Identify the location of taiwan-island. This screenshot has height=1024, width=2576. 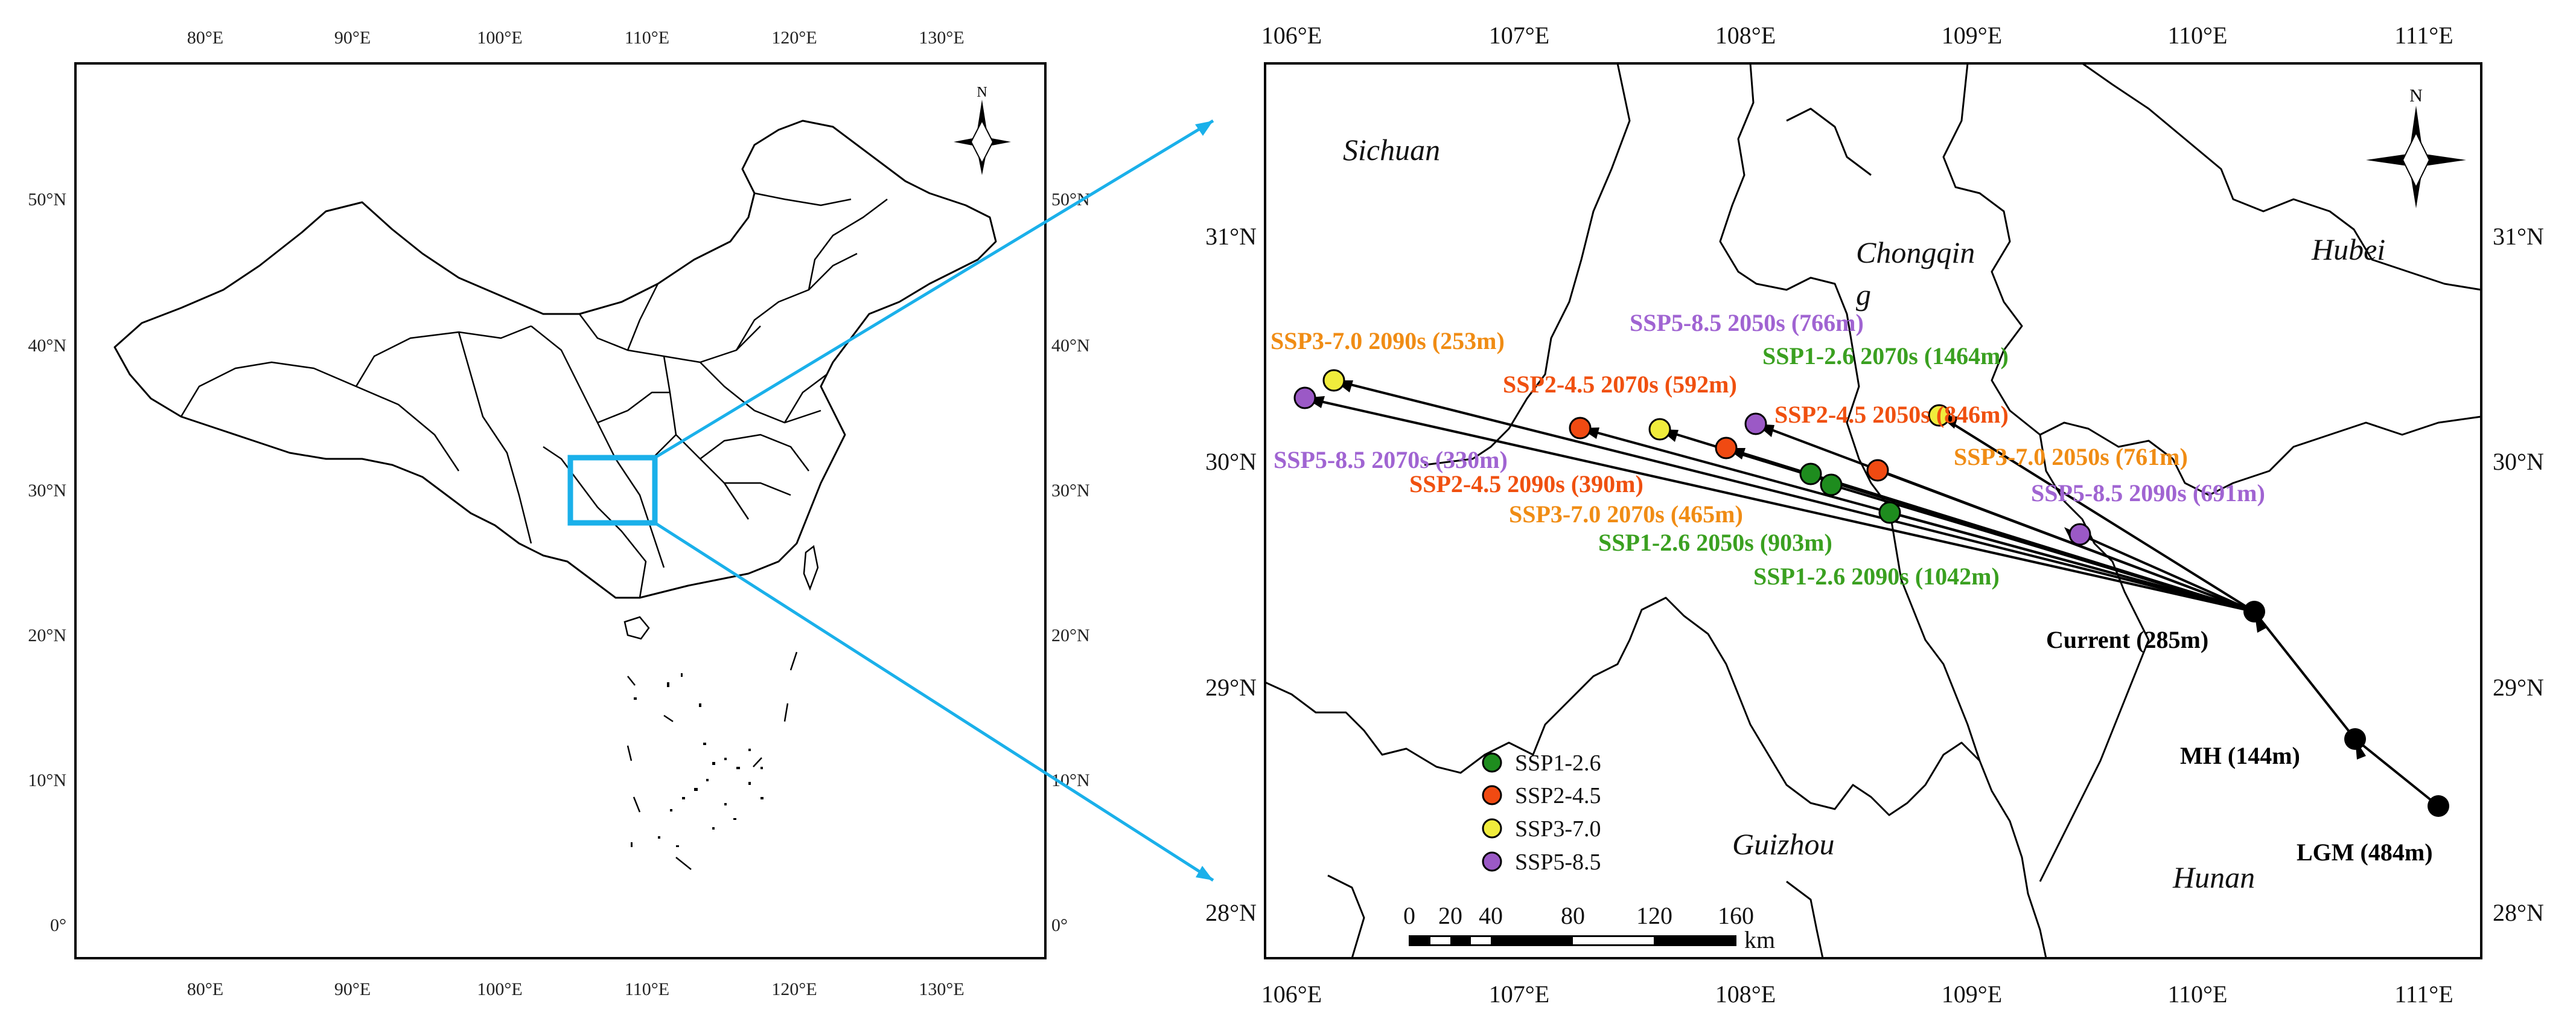
(811, 568).